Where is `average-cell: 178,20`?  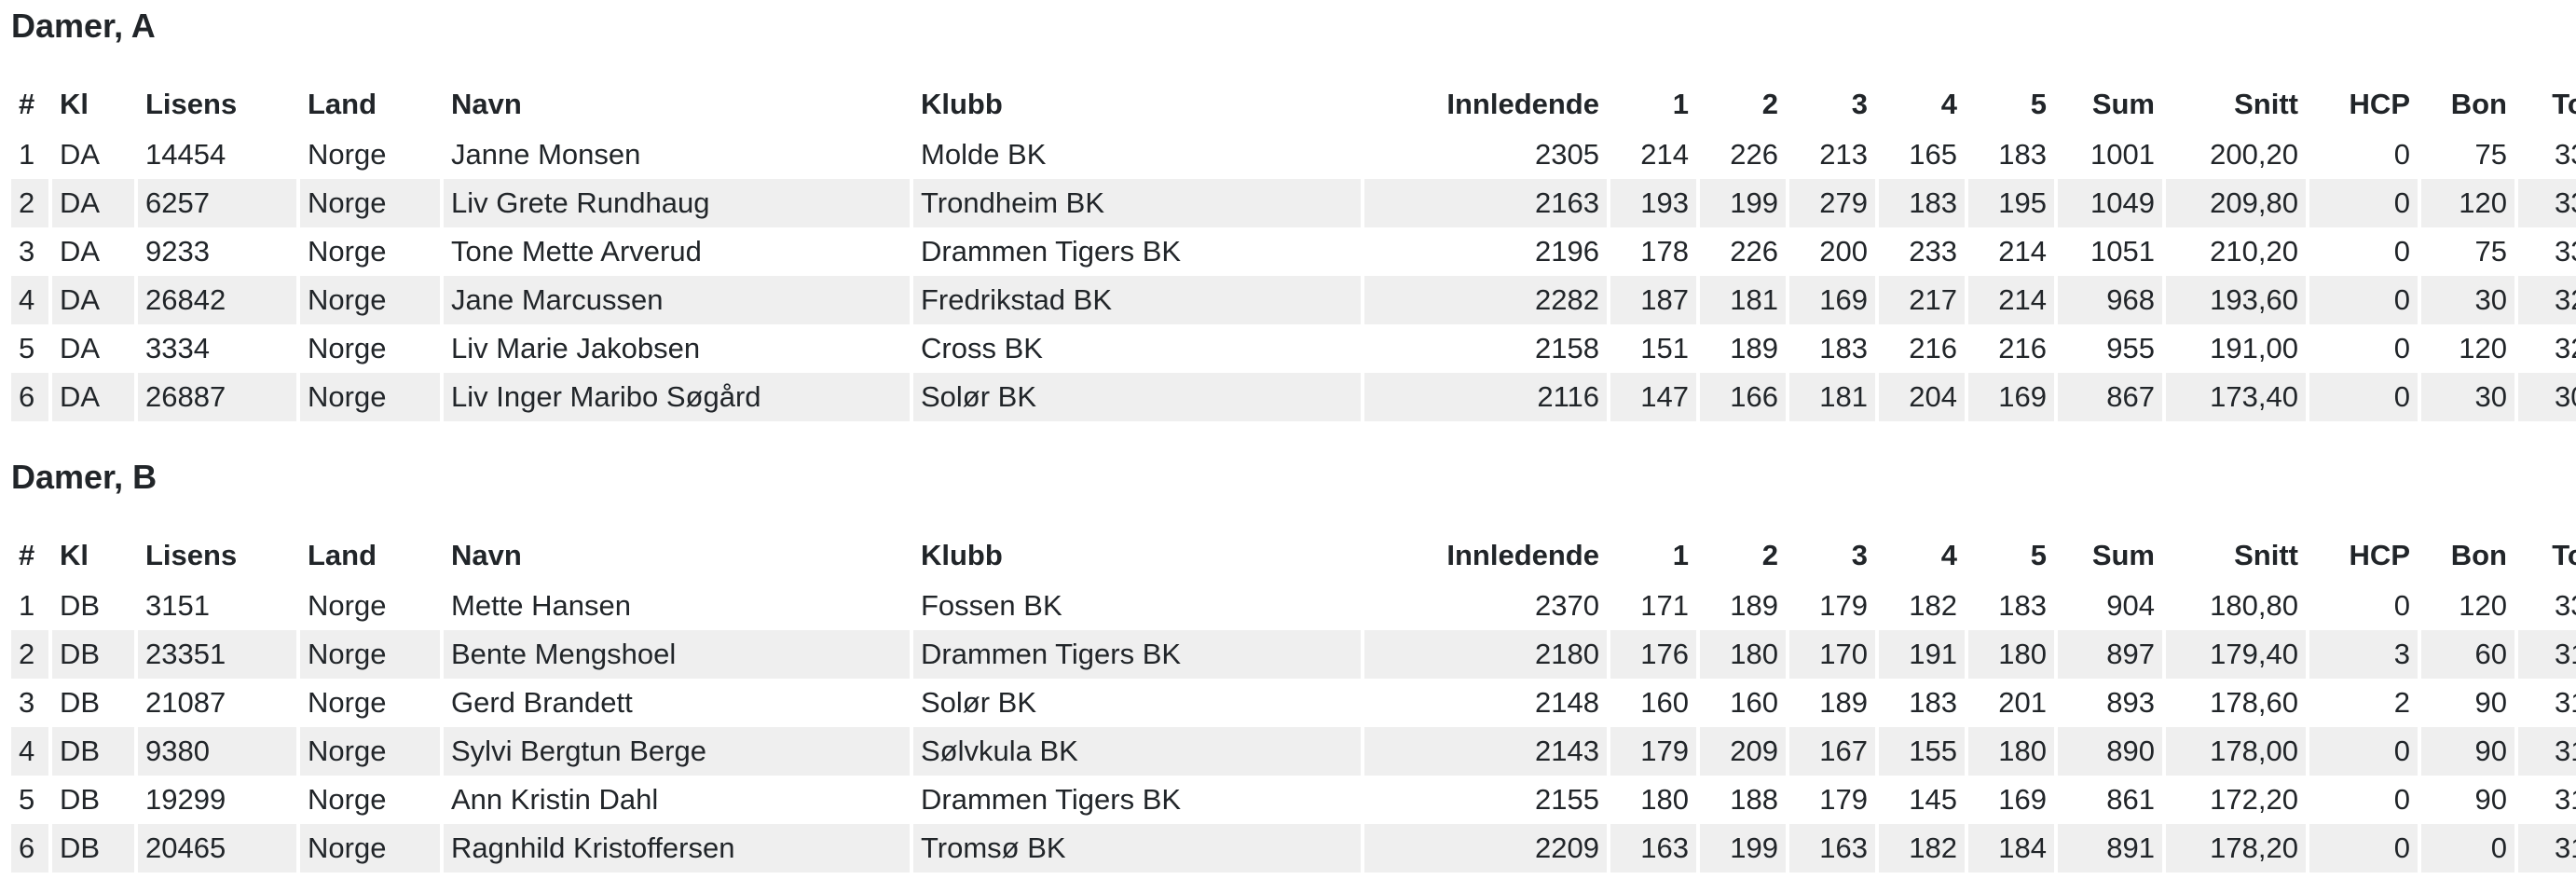
average-cell: 178,20 is located at coordinates (2236, 848).